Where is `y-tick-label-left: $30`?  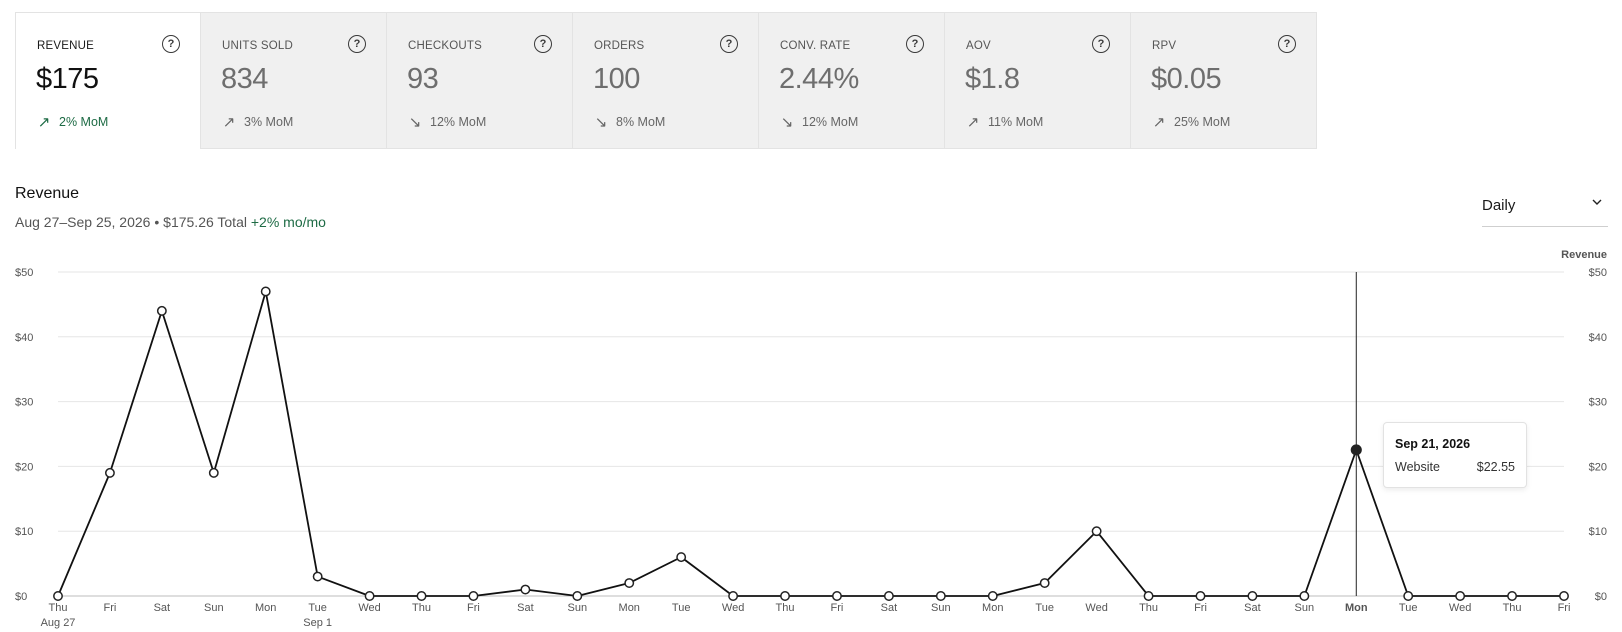
y-tick-label-left: $30 is located at coordinates (24, 403).